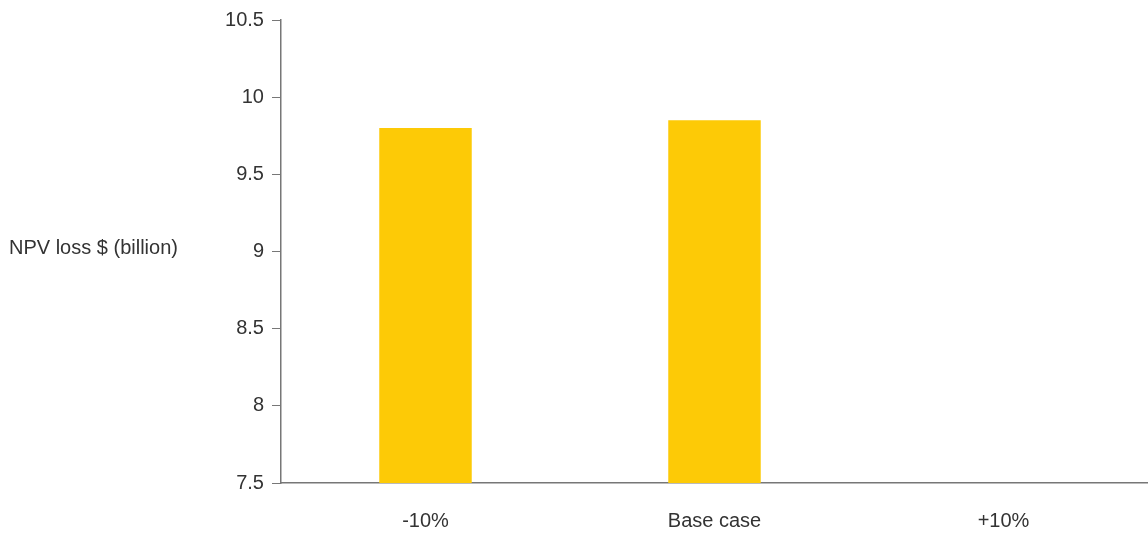  Describe the element at coordinates (93, 247) in the screenshot. I see `y-axis-title: NPV loss $ (billion)` at that location.